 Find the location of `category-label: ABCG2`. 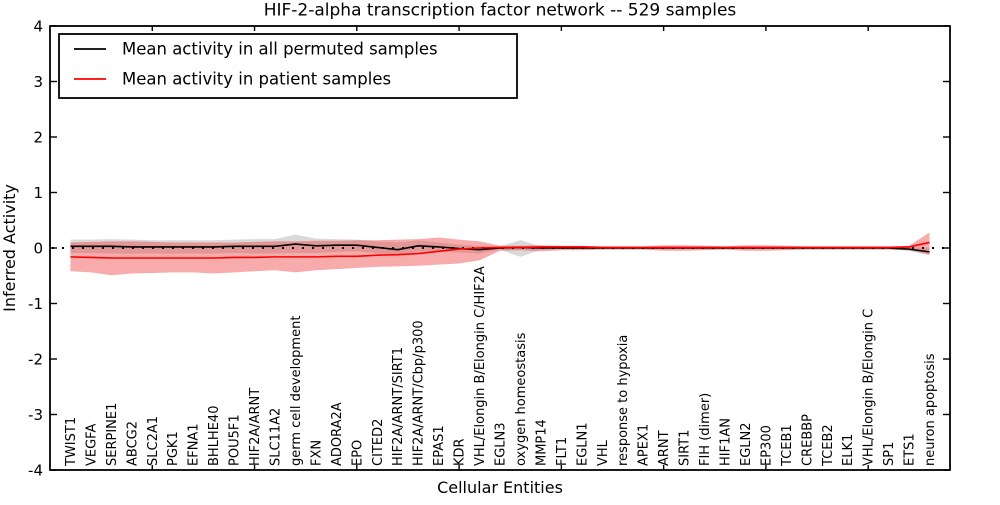

category-label: ABCG2 is located at coordinates (132, 443).